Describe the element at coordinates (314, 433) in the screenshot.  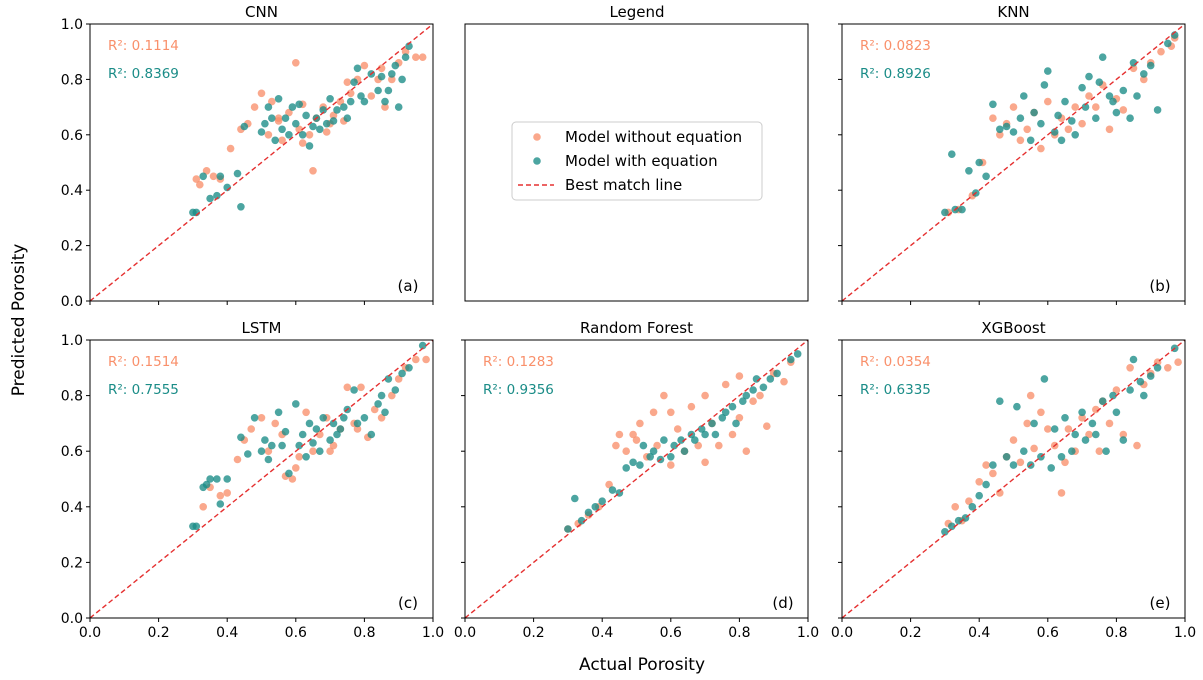
I see `series-model-without-equation-lstm` at that location.